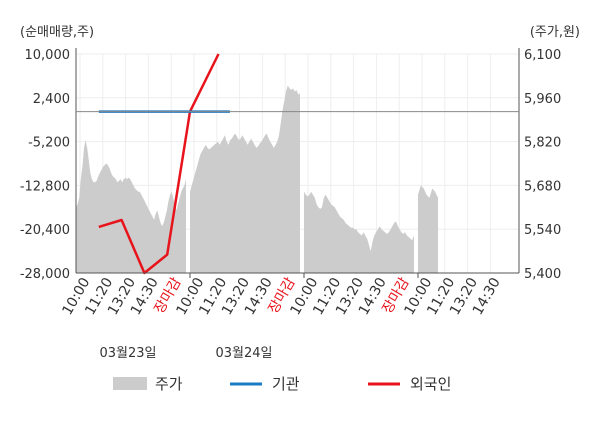 The height and width of the screenshot is (428, 600). Describe the element at coordinates (48, 55) in the screenshot. I see `left-tick-label: 10,000` at that location.